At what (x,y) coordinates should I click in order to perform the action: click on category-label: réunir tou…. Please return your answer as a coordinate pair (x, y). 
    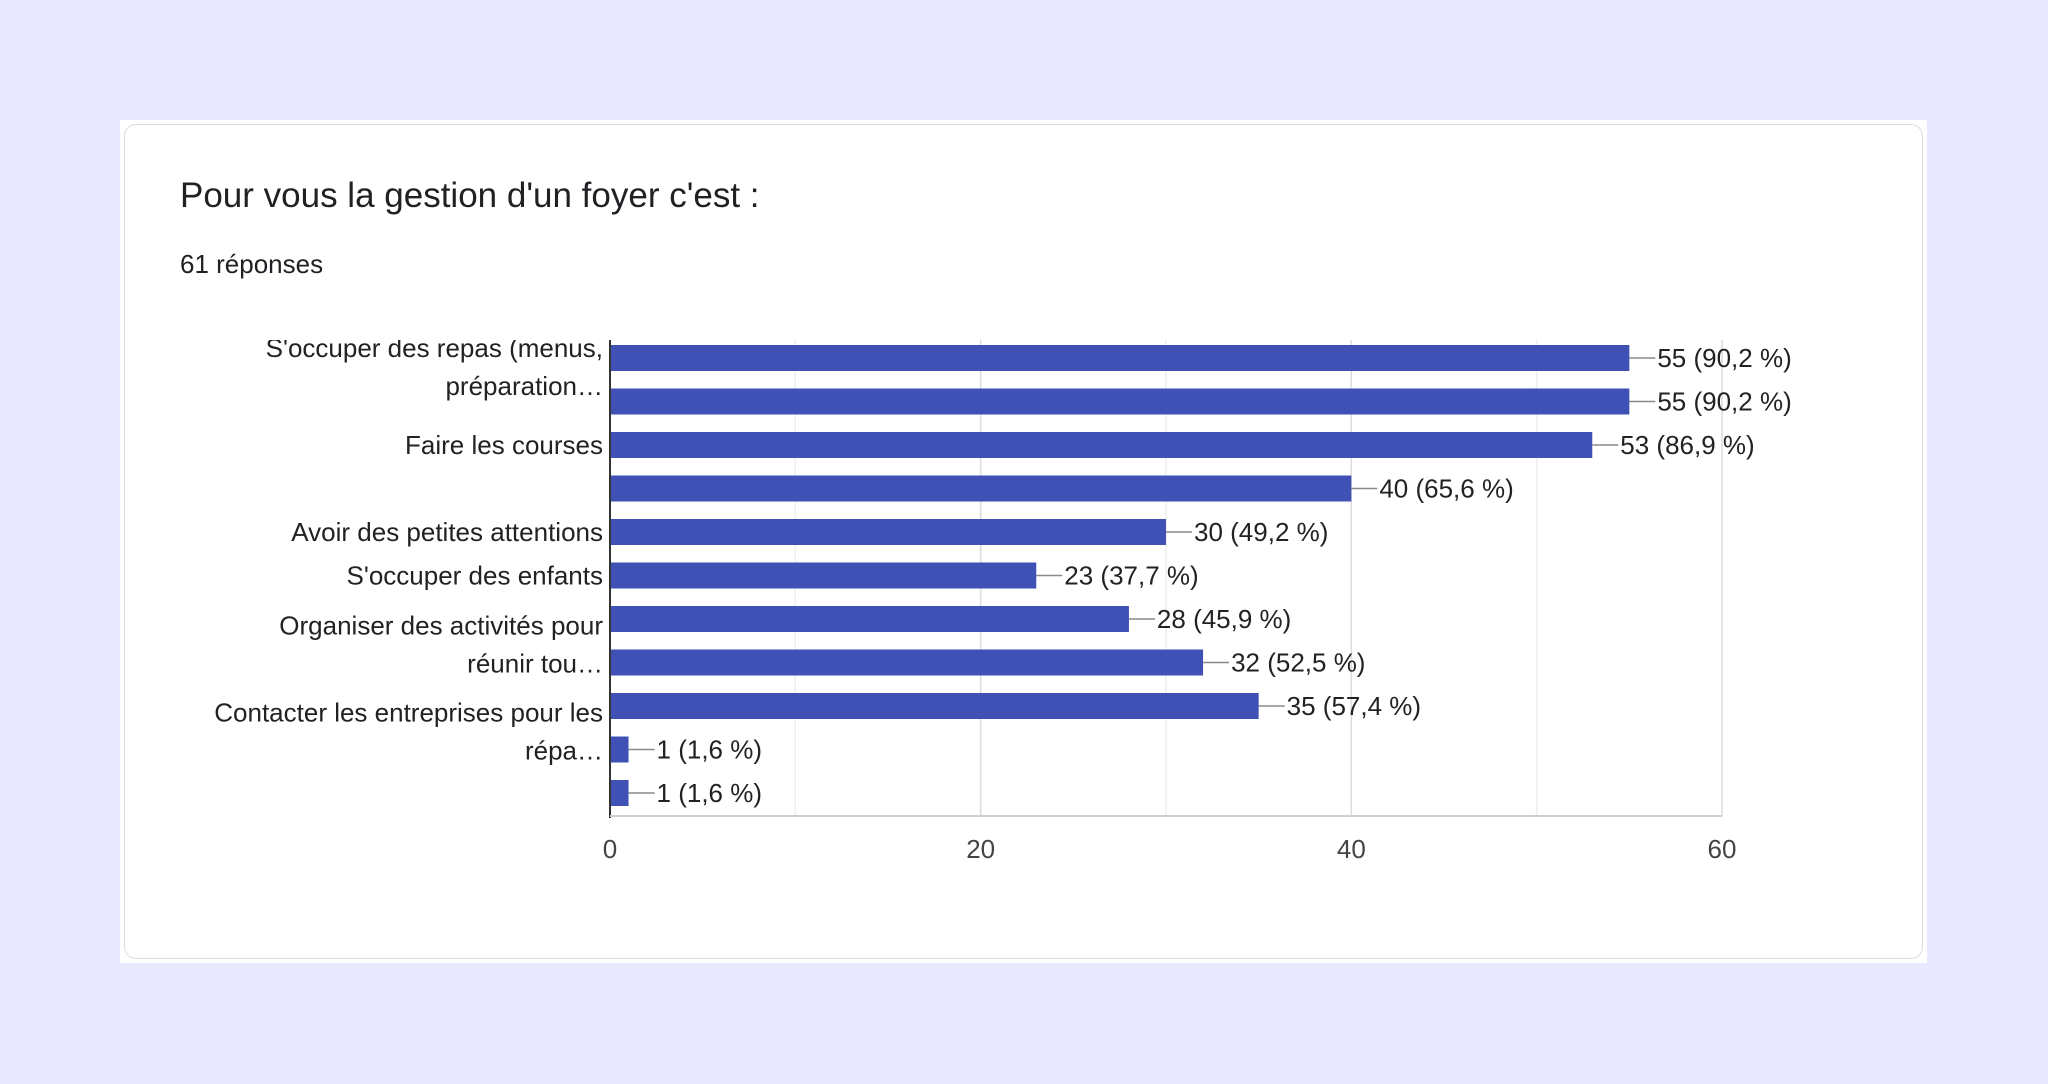
    Looking at the image, I should click on (535, 664).